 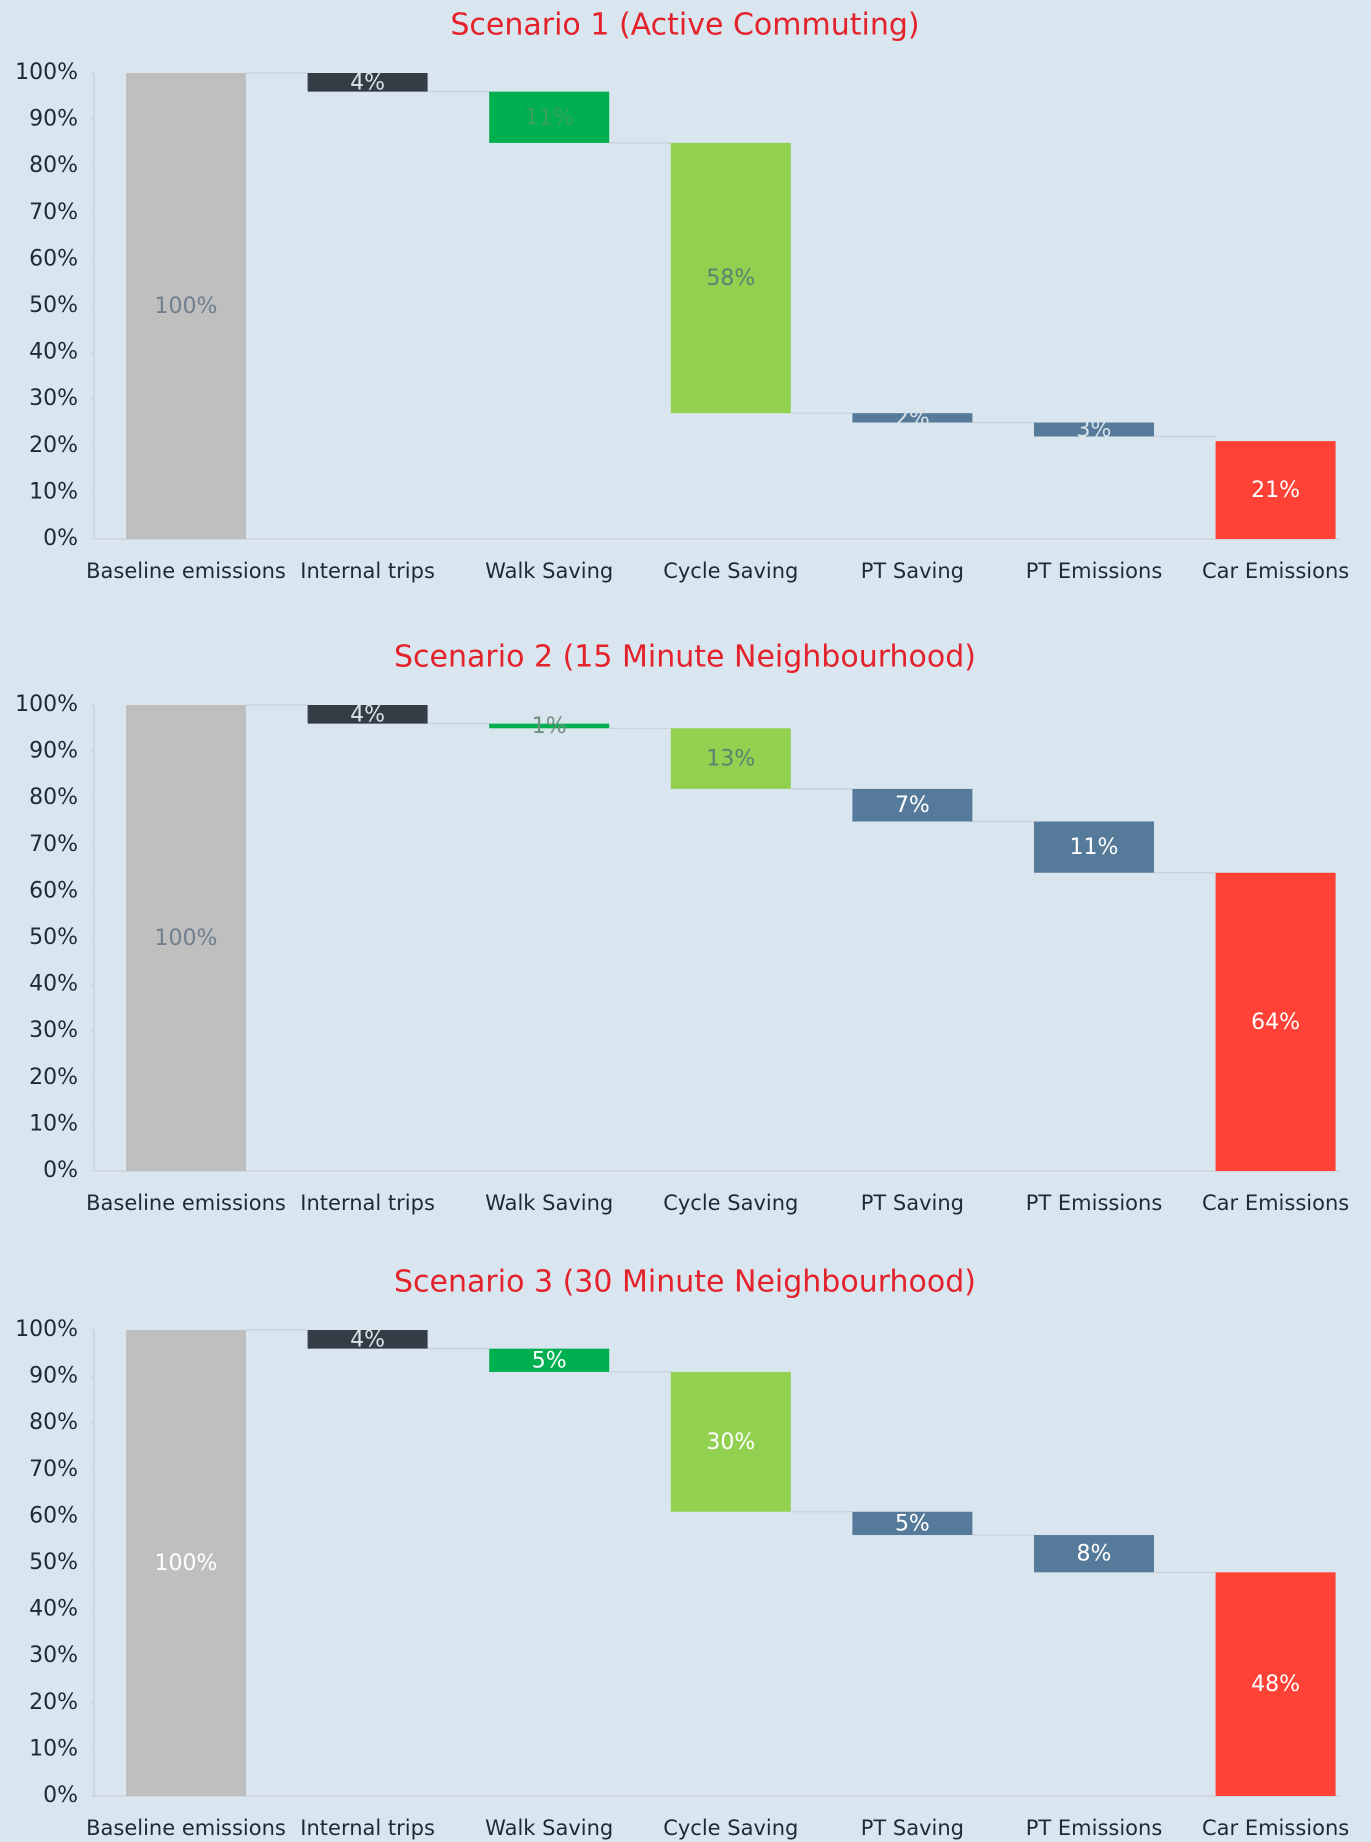 I want to click on value-label: 3%, so click(x=1094, y=429).